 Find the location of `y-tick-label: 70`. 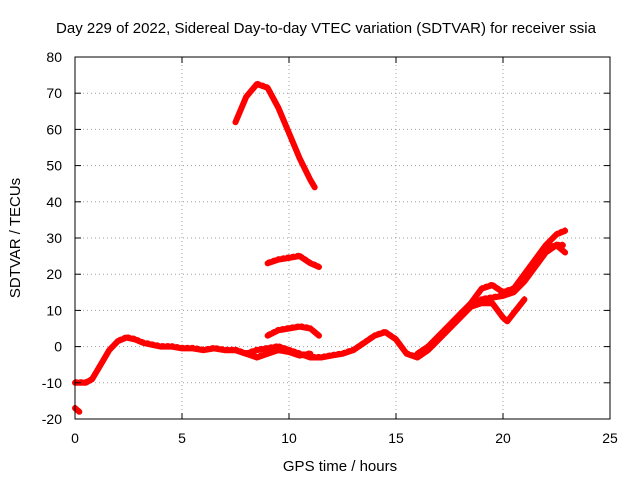

y-tick-label: 70 is located at coordinates (54, 93).